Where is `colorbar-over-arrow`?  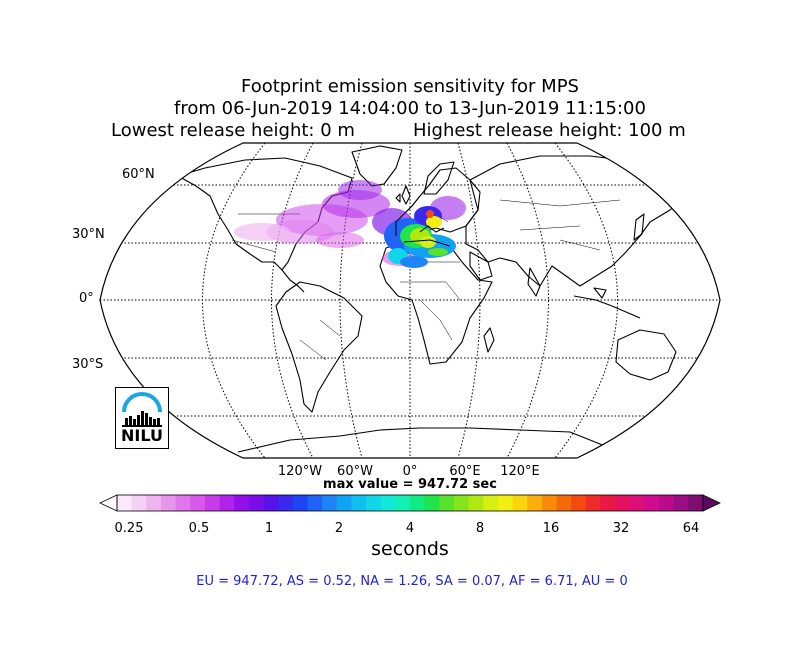
colorbar-over-arrow is located at coordinates (711, 503).